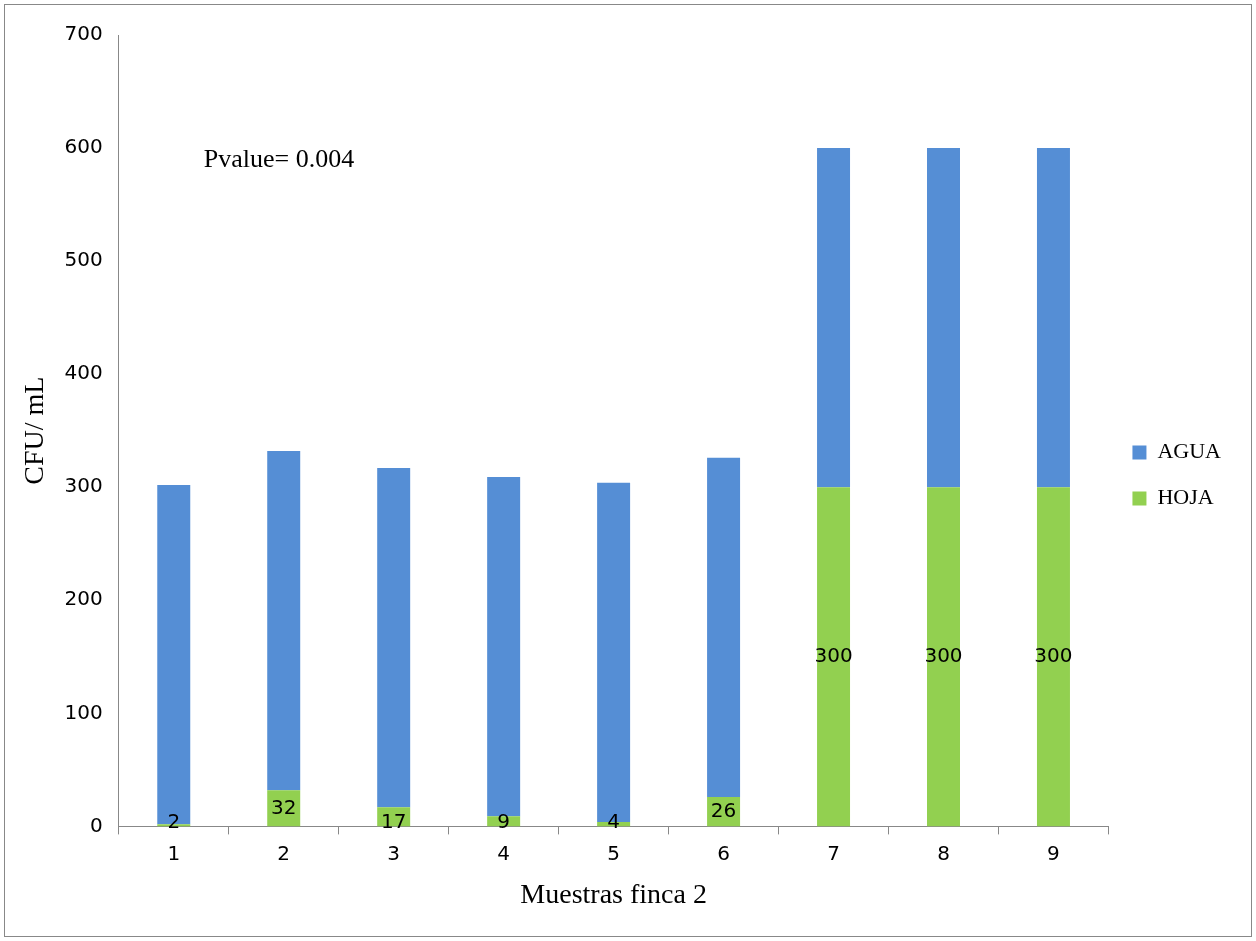 This screenshot has width=1256, height=941. What do you see at coordinates (174, 852) in the screenshot?
I see `x-tick-label: 1` at bounding box center [174, 852].